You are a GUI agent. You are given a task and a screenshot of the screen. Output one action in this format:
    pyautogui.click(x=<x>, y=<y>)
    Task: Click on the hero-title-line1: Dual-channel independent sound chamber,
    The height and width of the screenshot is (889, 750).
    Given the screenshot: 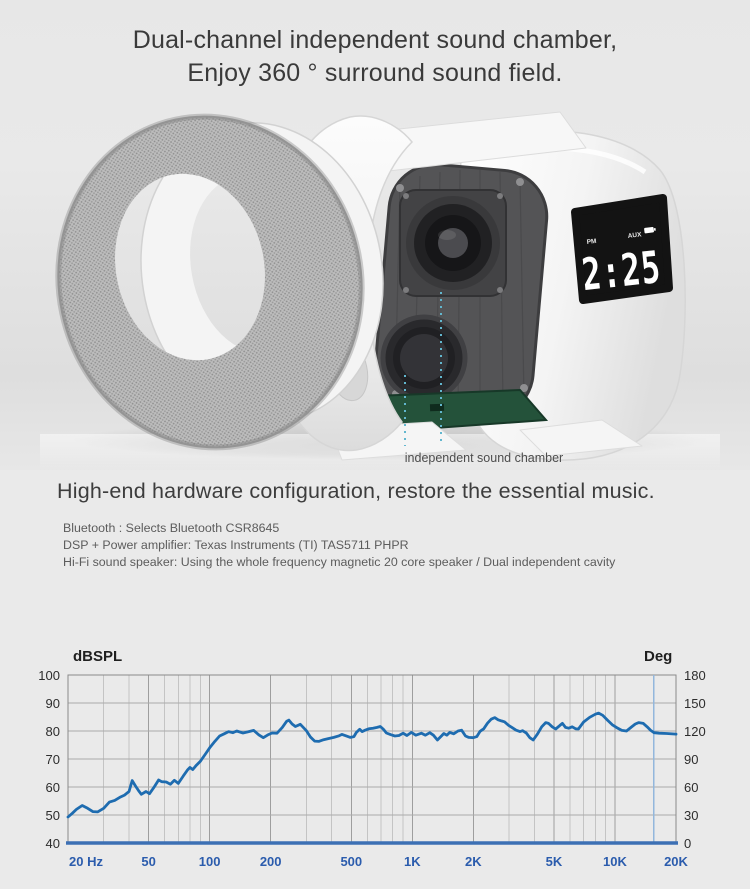 What is the action you would take?
    pyautogui.click(x=375, y=40)
    